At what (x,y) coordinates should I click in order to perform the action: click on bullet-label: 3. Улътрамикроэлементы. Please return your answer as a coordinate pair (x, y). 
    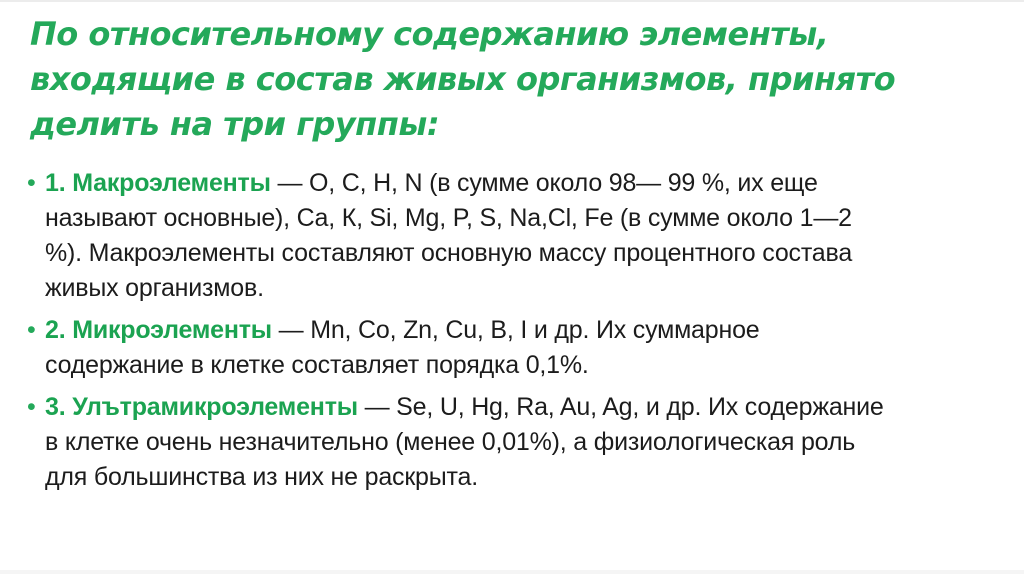
    Looking at the image, I should click on (201, 407).